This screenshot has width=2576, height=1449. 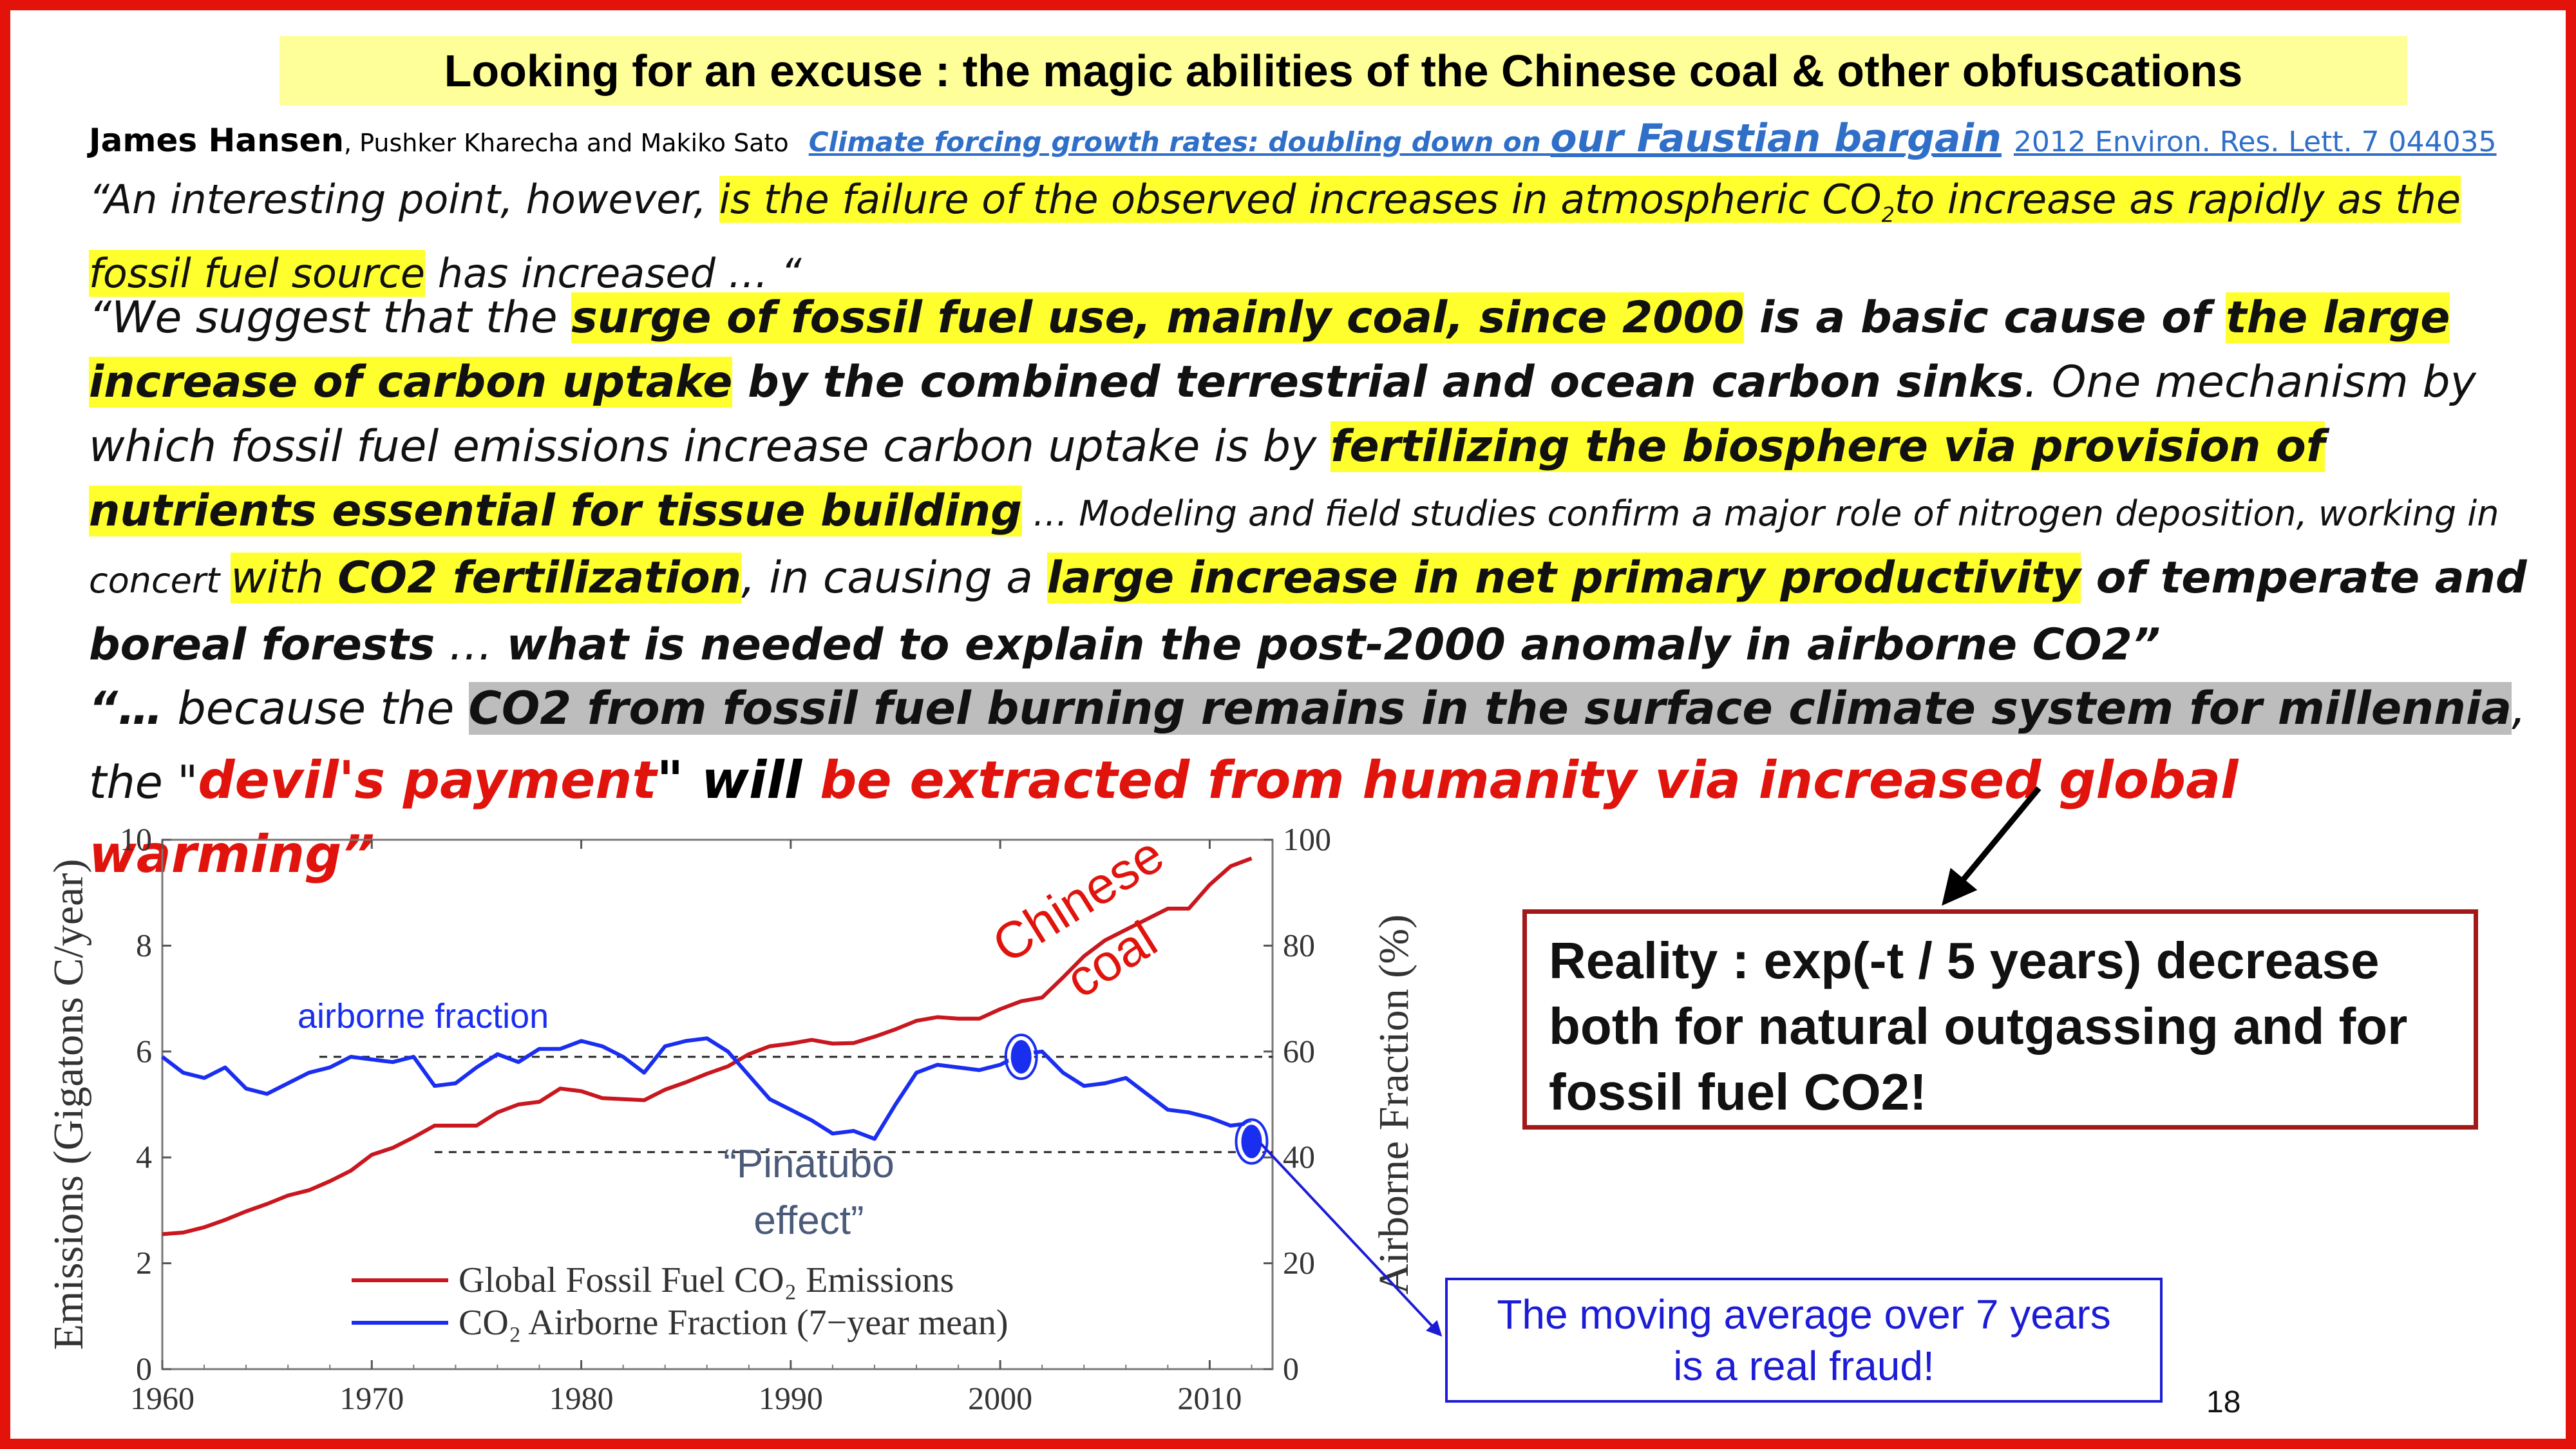 I want to click on quote-2-text-k: , in causing a, so click(x=894, y=578).